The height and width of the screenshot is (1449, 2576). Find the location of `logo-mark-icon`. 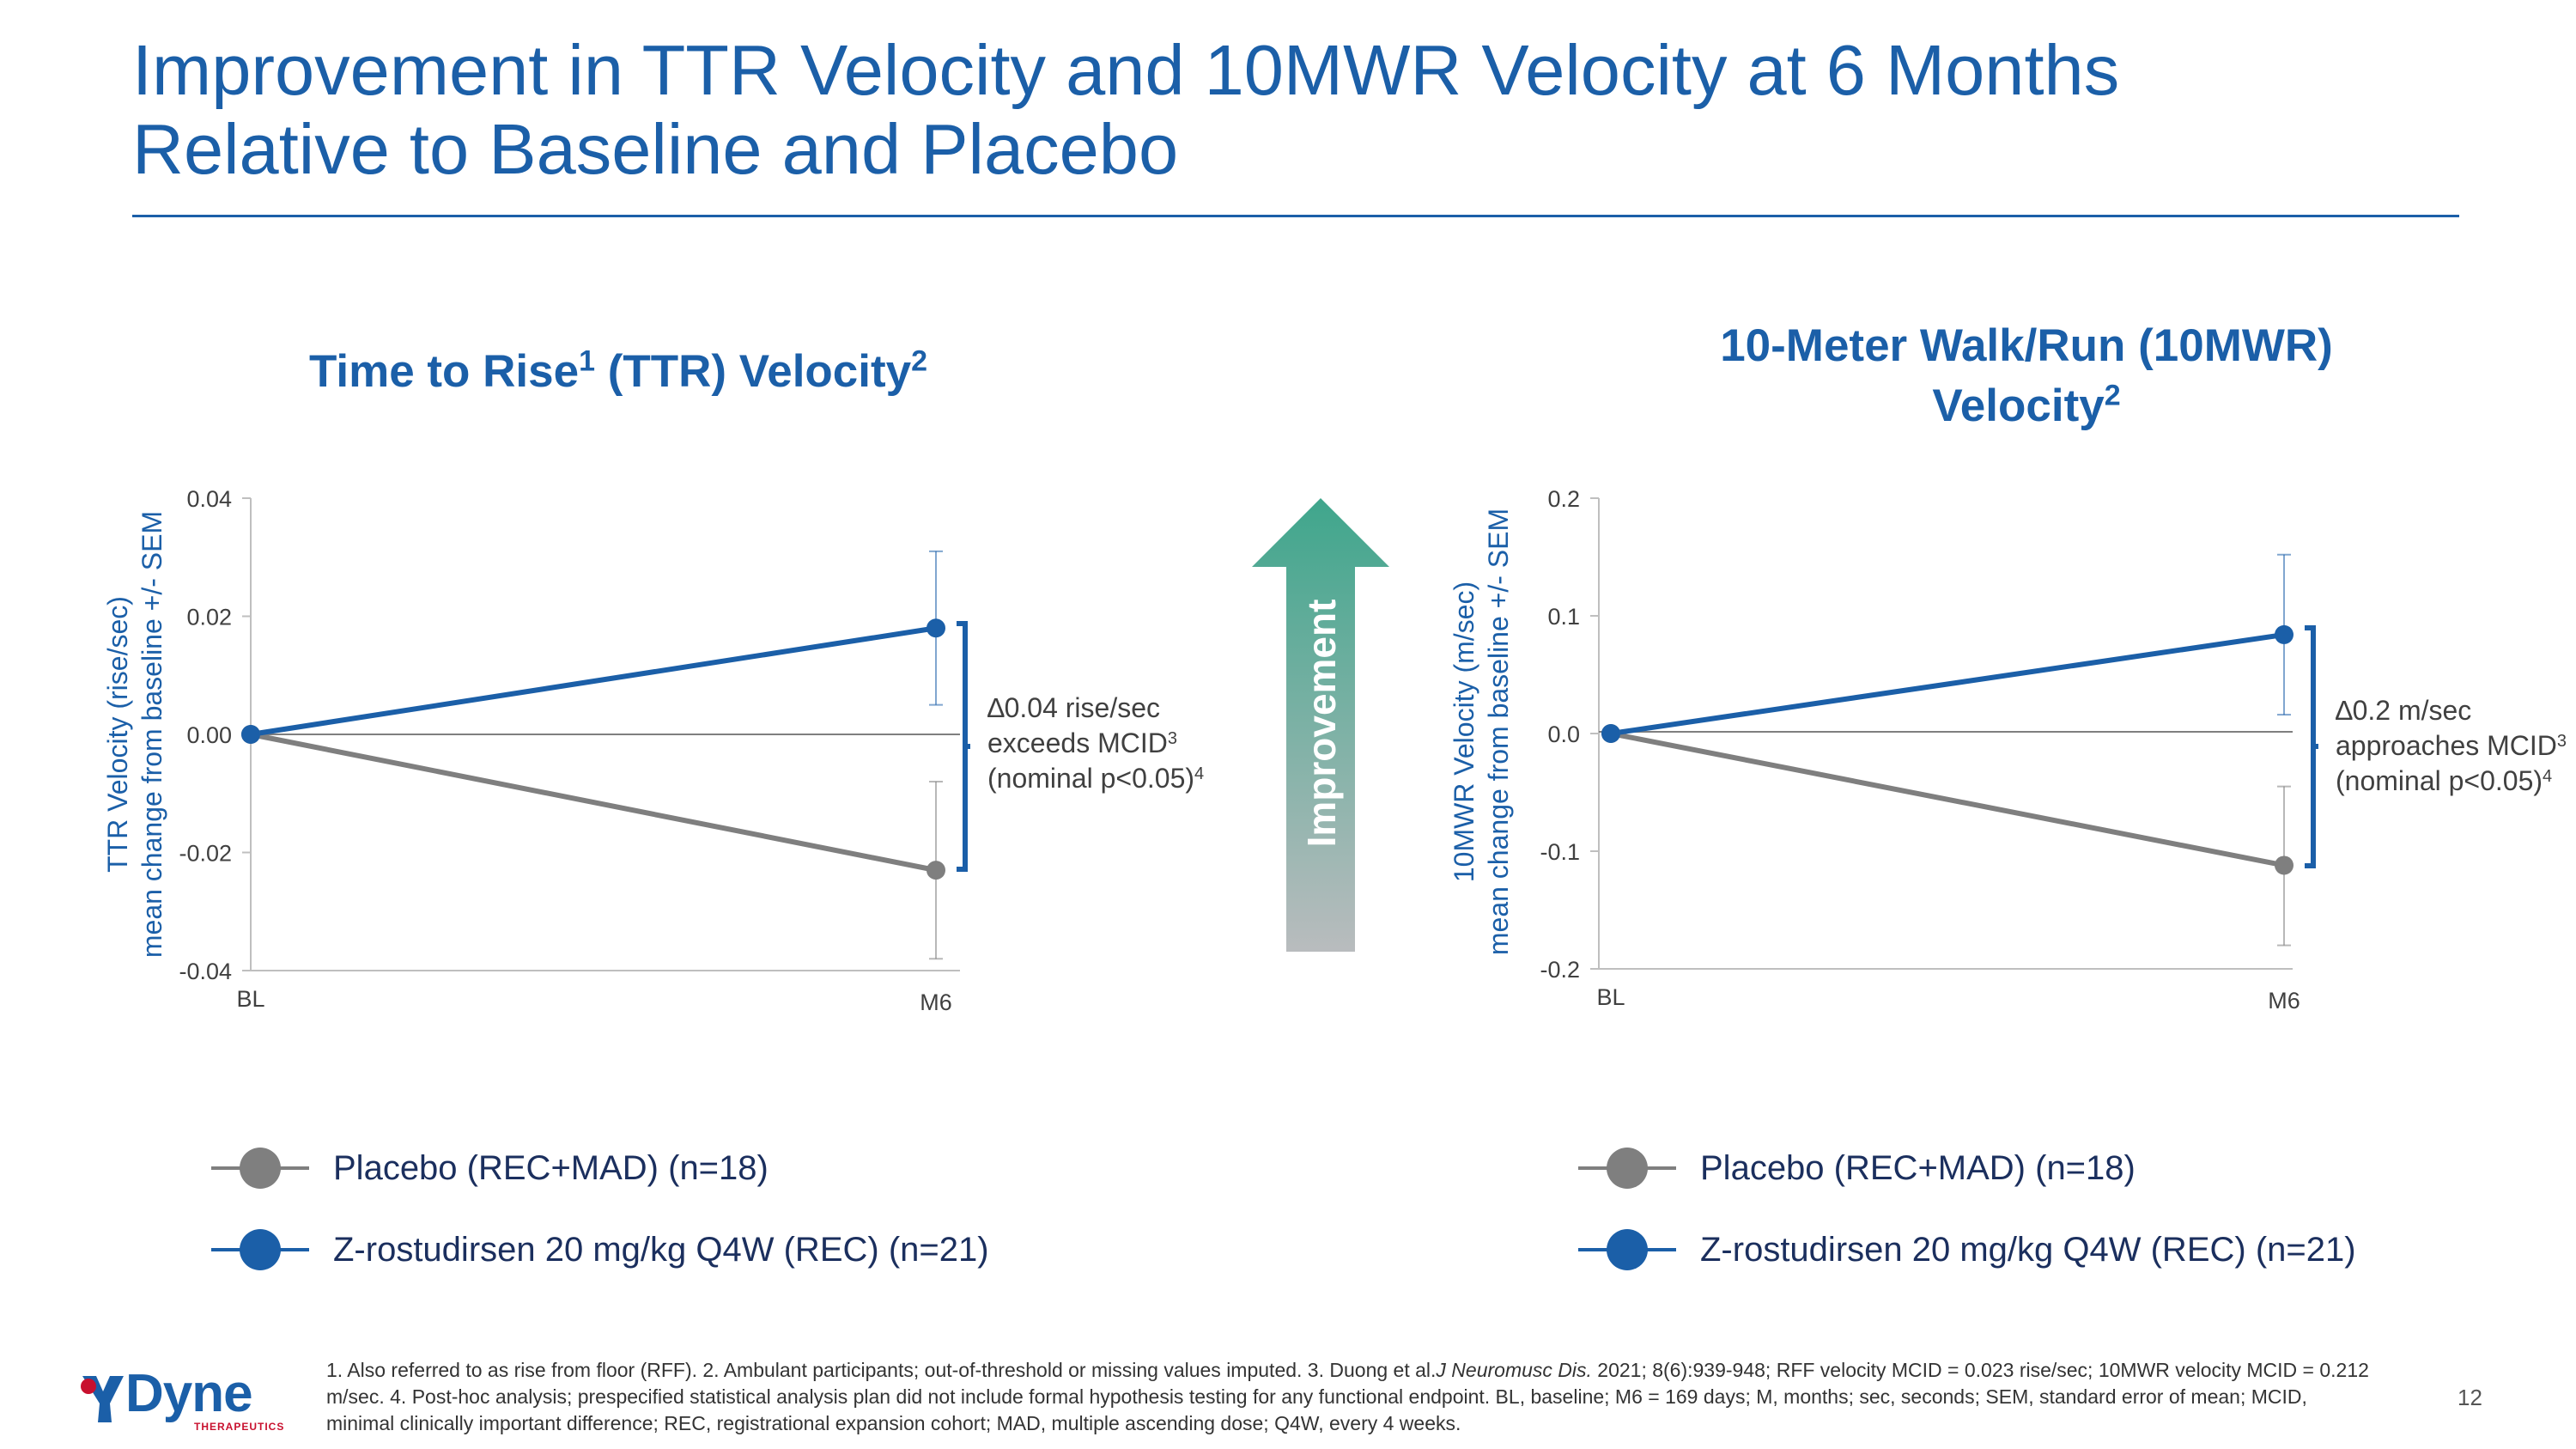

logo-mark-icon is located at coordinates (102, 1399).